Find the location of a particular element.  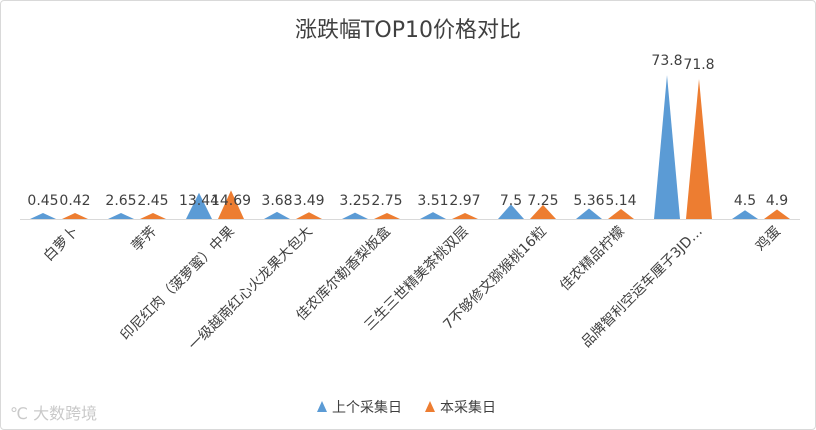

category-label-0: 白萝卜 is located at coordinates (61, 244).